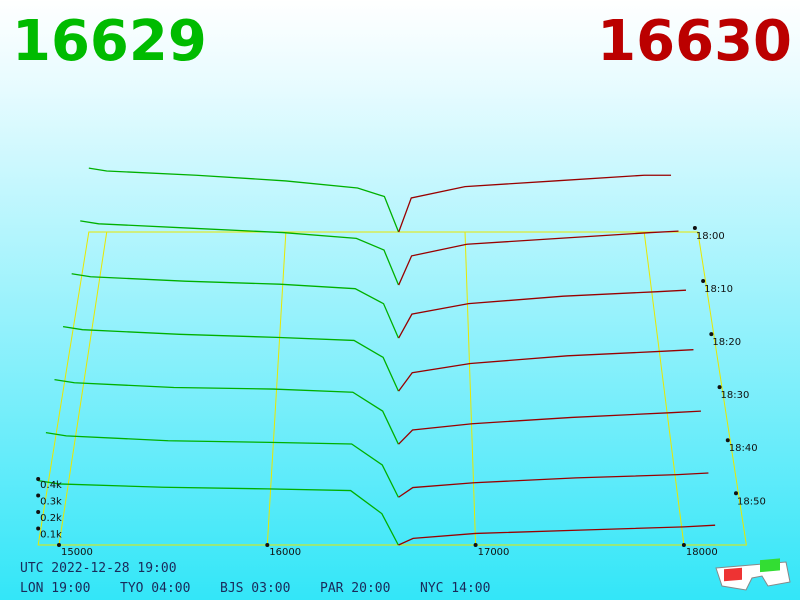  I want to click on t-tick-label: 18:00, so click(710, 236).